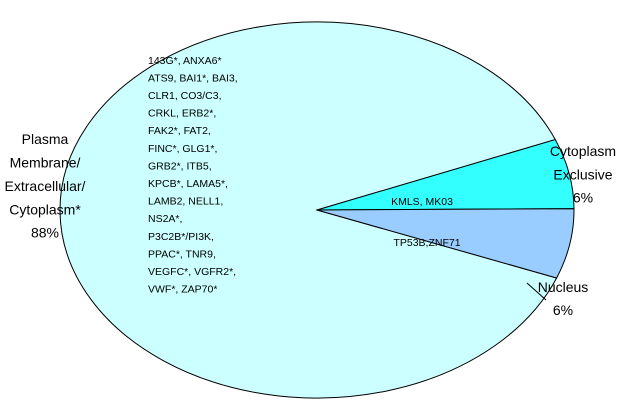  Describe the element at coordinates (422, 202) in the screenshot. I see `slice-annotation: KMLS, MK03` at that location.